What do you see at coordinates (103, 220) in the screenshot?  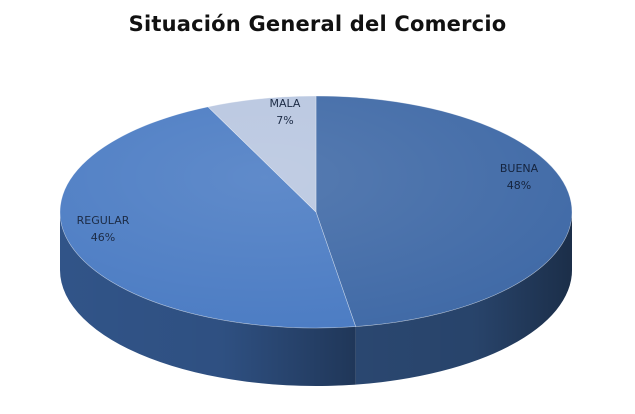 I see `slice-label-regular: REGULAR` at bounding box center [103, 220].